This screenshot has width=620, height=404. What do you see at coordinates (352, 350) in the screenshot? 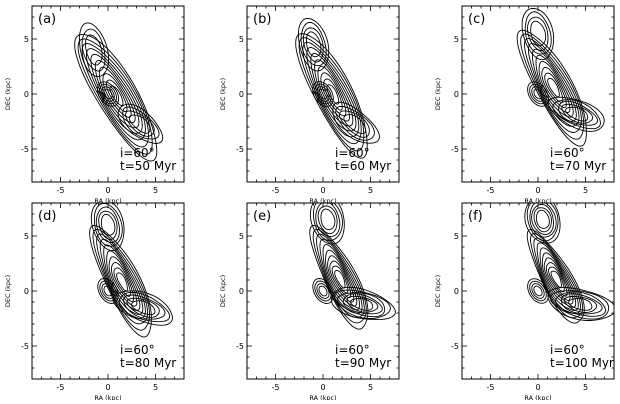
I see `inclination-annotation: i=60°` at bounding box center [352, 350].